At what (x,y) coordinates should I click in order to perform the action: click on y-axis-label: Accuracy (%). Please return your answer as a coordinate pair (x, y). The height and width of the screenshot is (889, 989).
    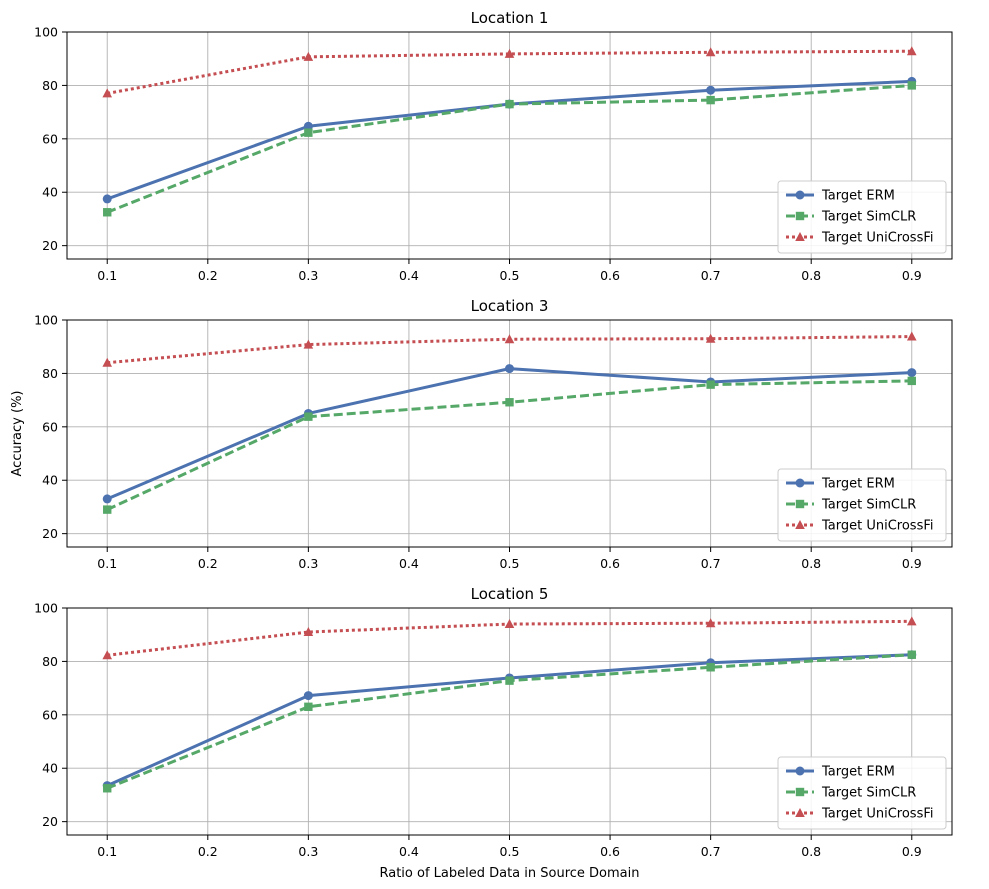
    Looking at the image, I should click on (17, 434).